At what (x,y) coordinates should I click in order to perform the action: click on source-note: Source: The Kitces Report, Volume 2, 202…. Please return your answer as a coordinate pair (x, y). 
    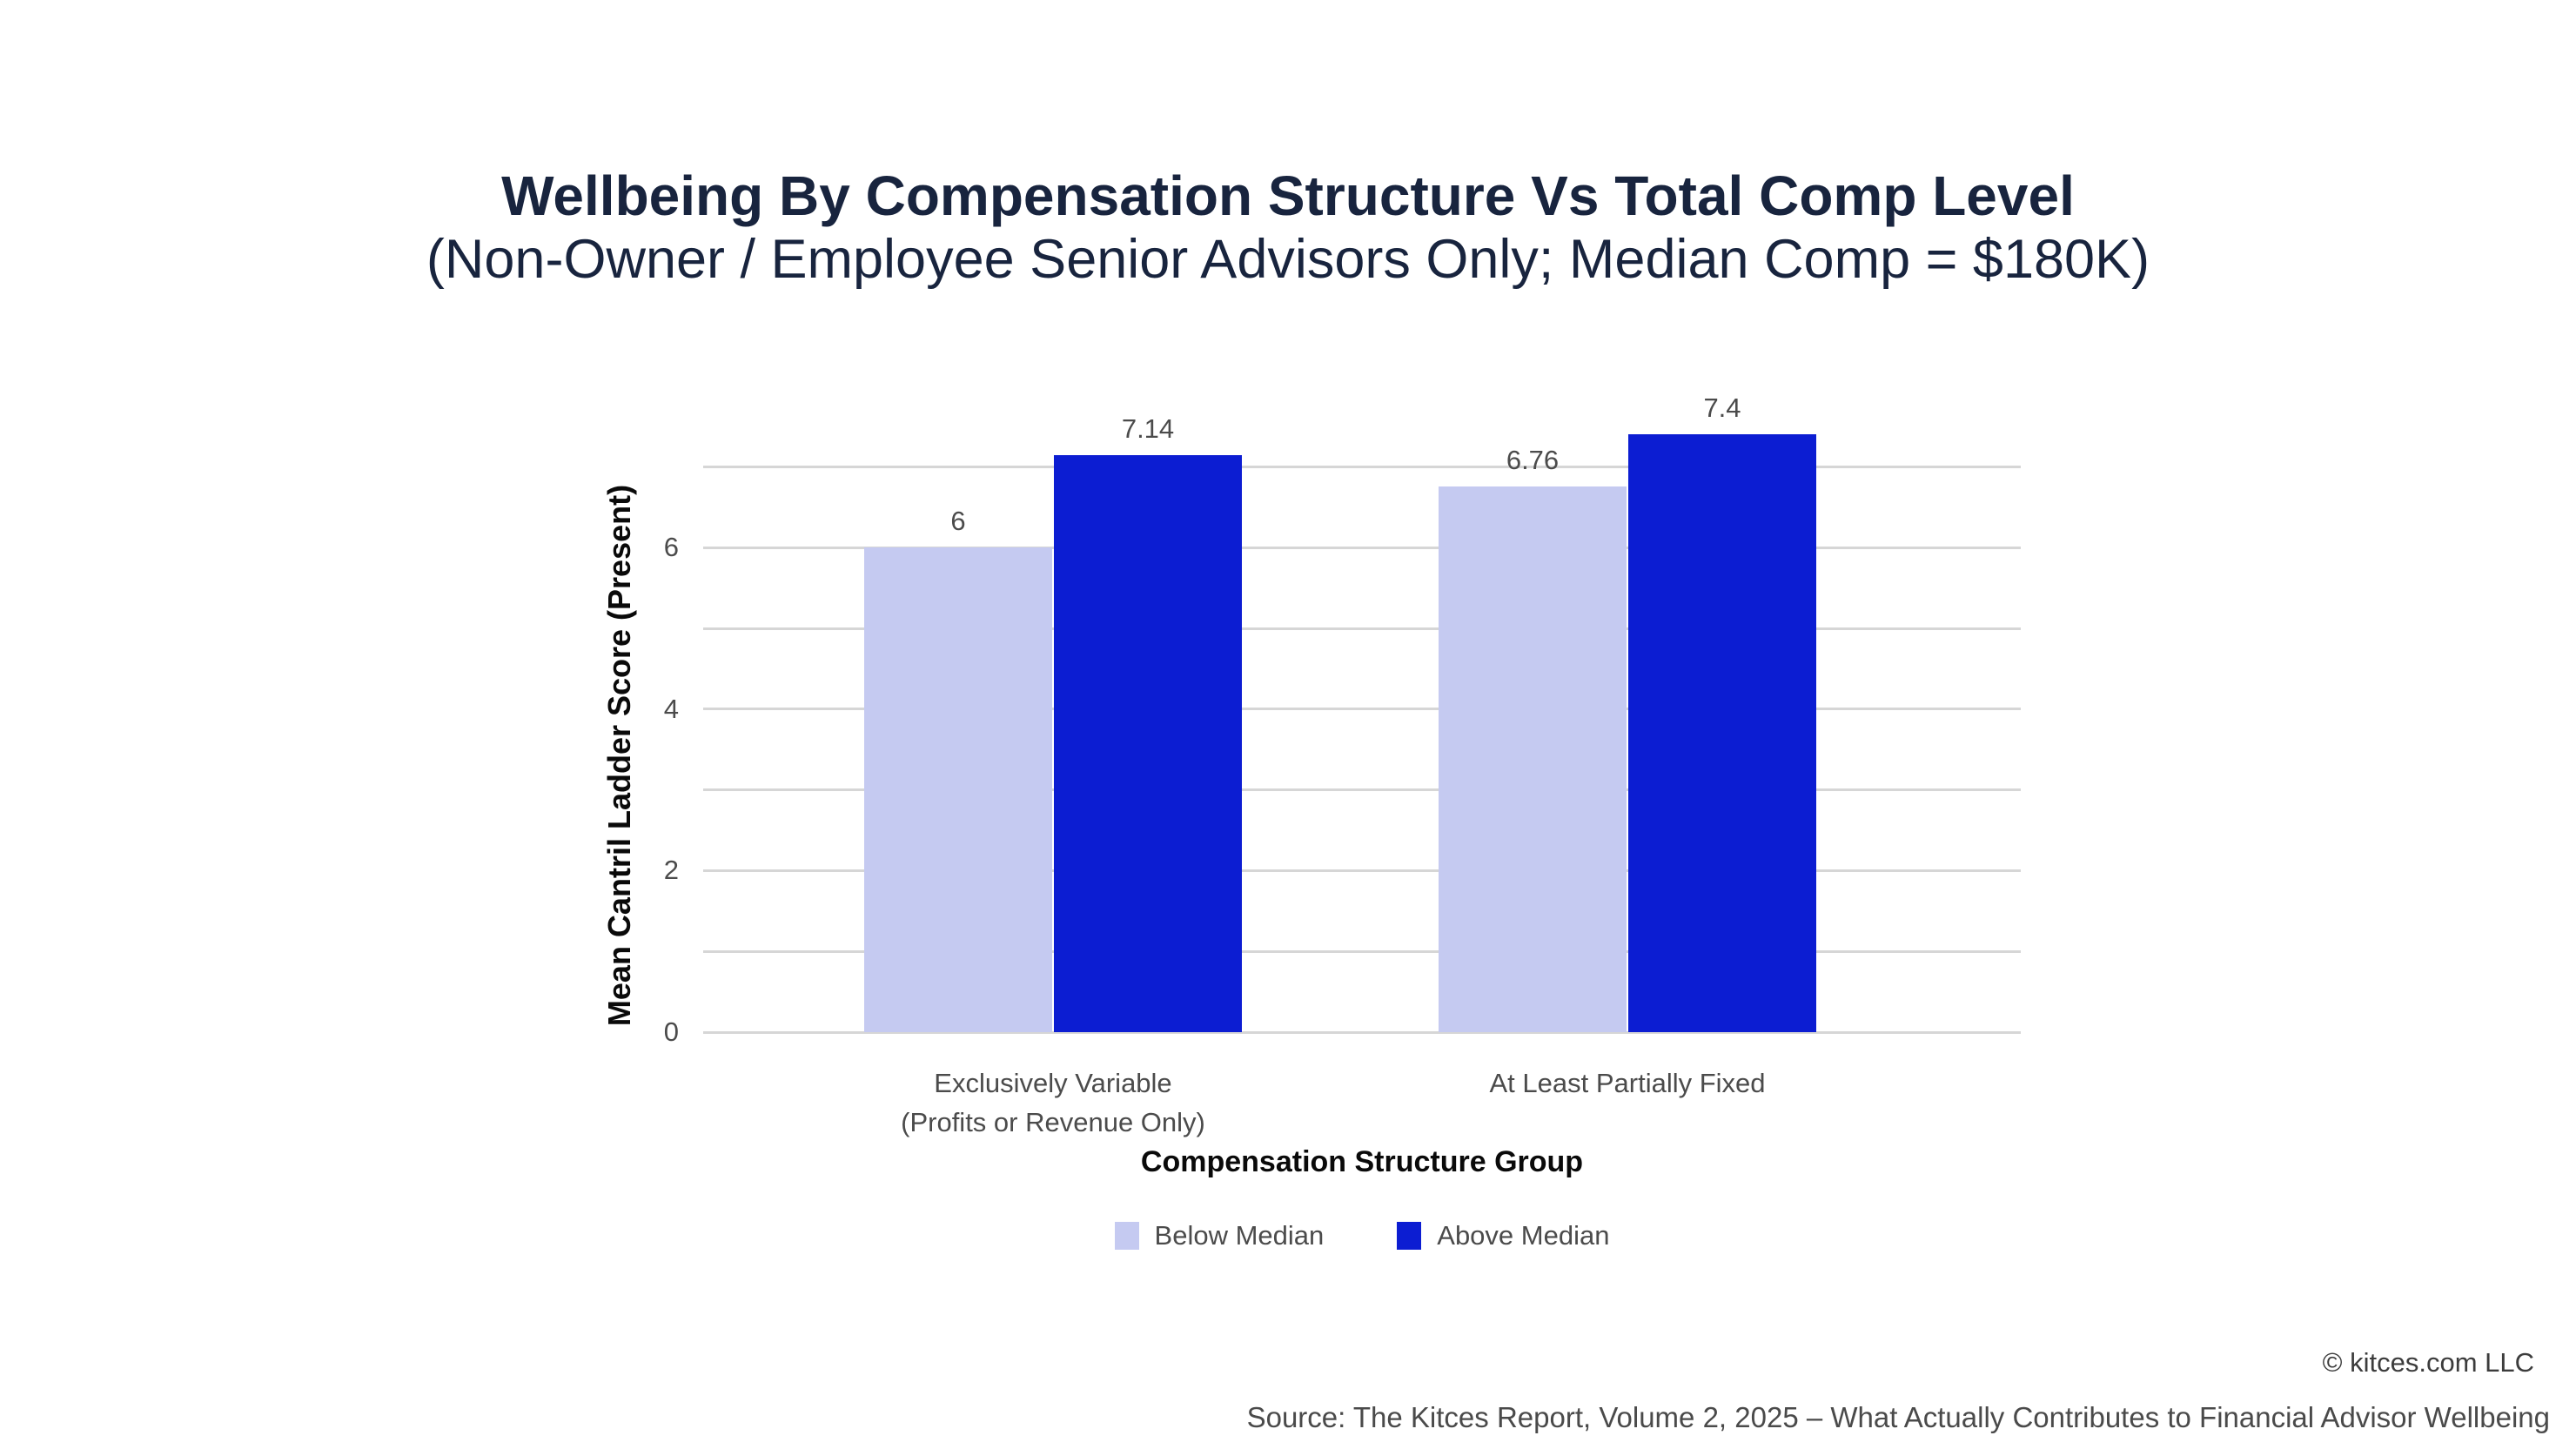
    Looking at the image, I should click on (1898, 1417).